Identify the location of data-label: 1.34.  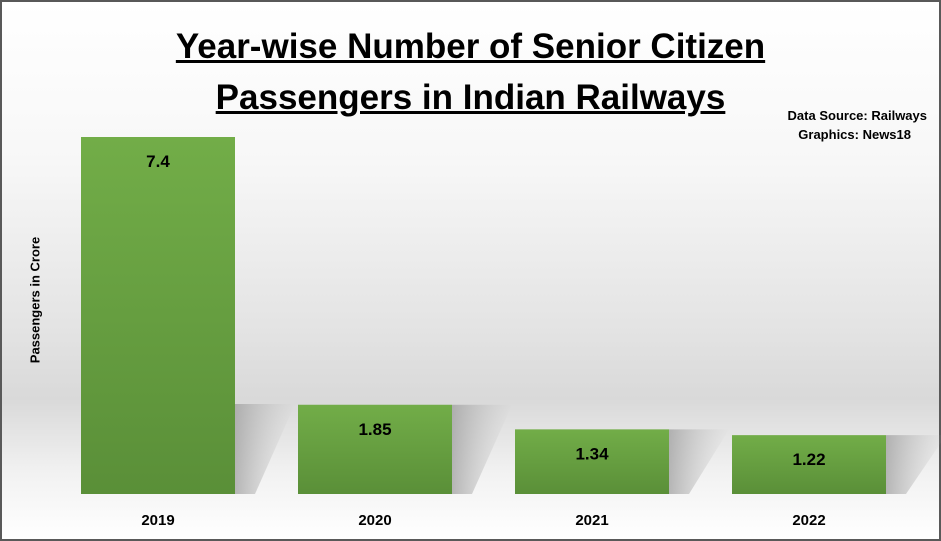
(592, 453).